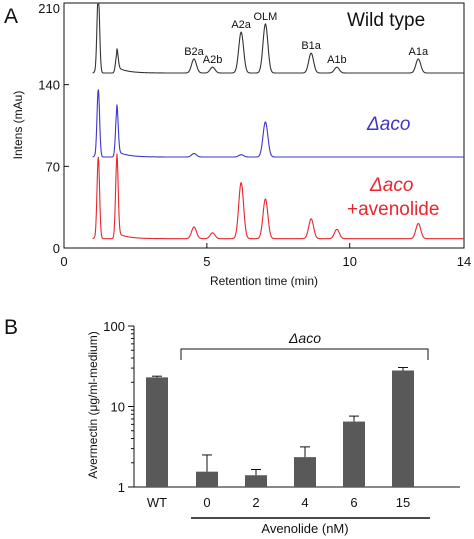 The image size is (474, 539). What do you see at coordinates (386, 20) in the screenshot?
I see `legend-wild-type: Wild type` at bounding box center [386, 20].